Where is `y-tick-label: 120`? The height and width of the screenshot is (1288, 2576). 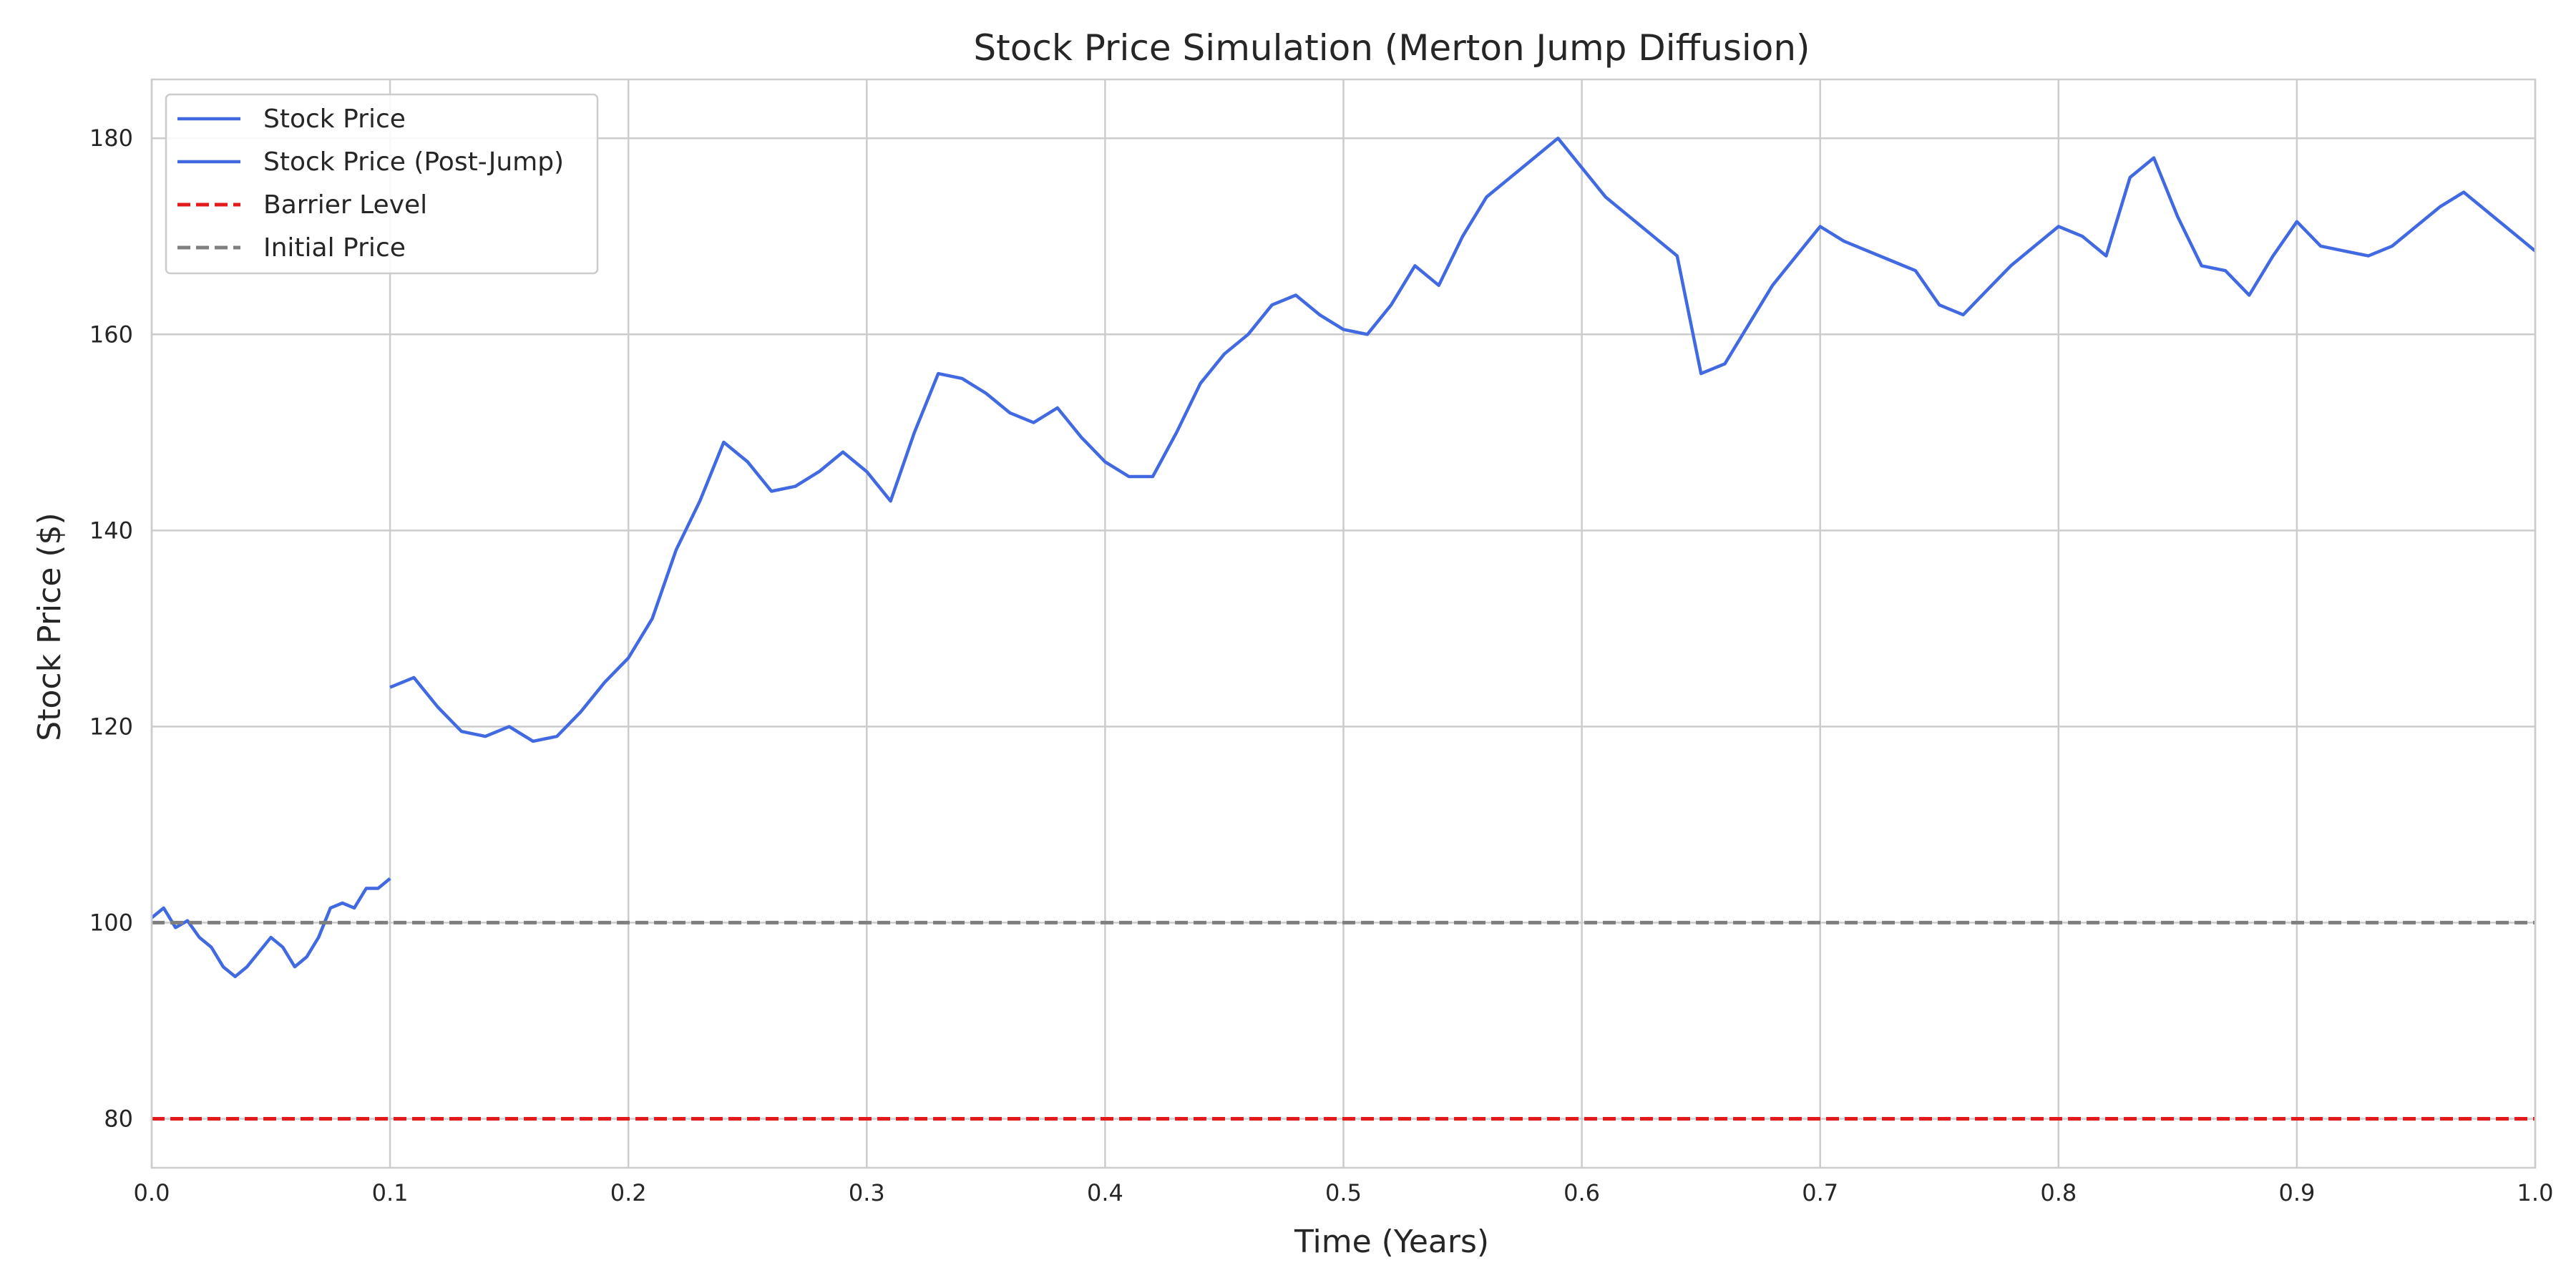 y-tick-label: 120 is located at coordinates (111, 726).